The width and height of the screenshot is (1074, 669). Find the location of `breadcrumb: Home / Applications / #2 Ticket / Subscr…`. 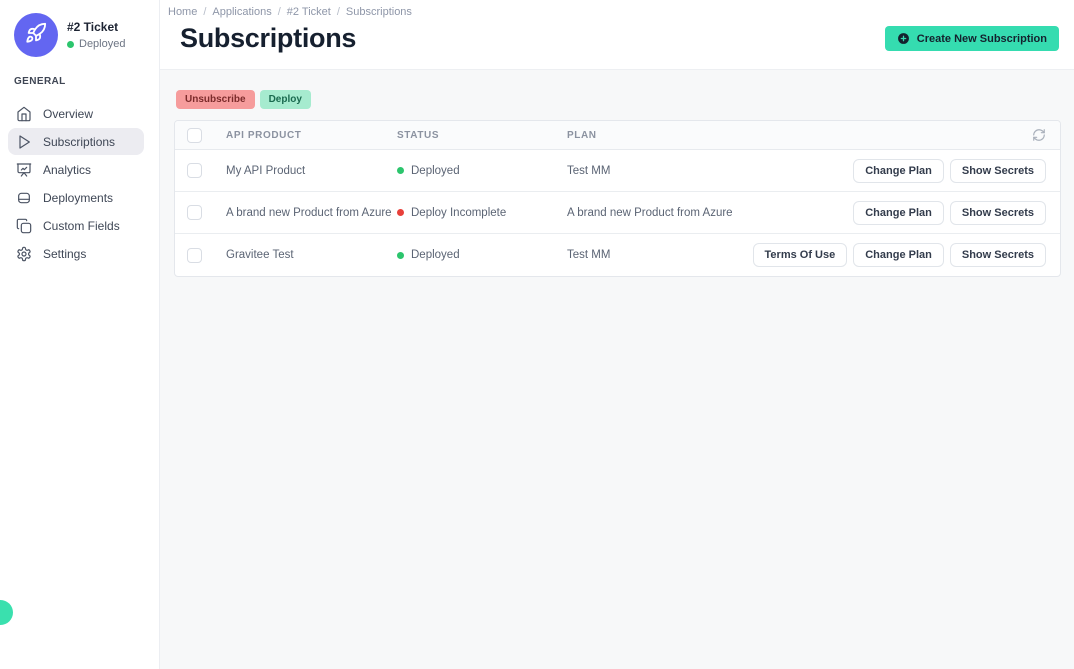

breadcrumb: Home / Applications / #2 Ticket / Subscr… is located at coordinates (613, 12).